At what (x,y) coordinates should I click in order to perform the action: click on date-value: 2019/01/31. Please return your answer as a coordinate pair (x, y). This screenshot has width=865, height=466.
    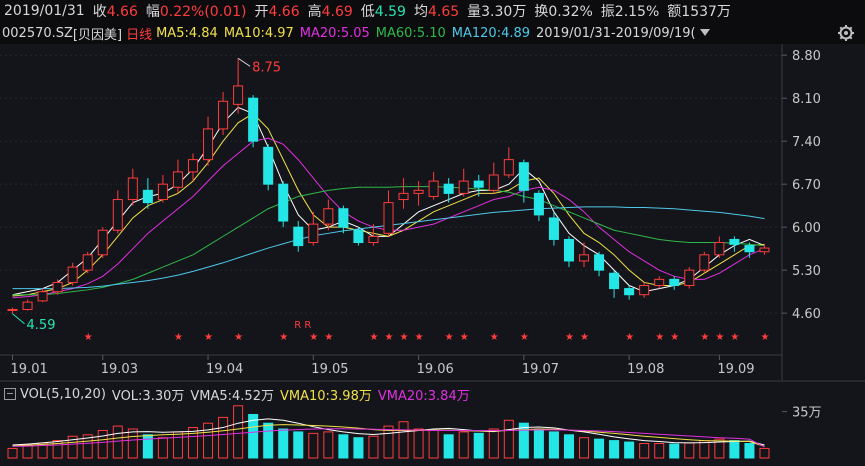
    Looking at the image, I should click on (44, 11).